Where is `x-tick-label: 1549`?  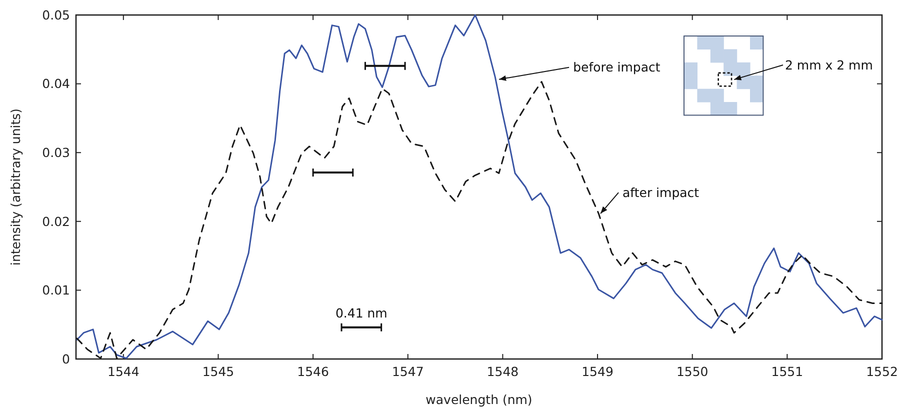
x-tick-label: 1549 is located at coordinates (598, 371).